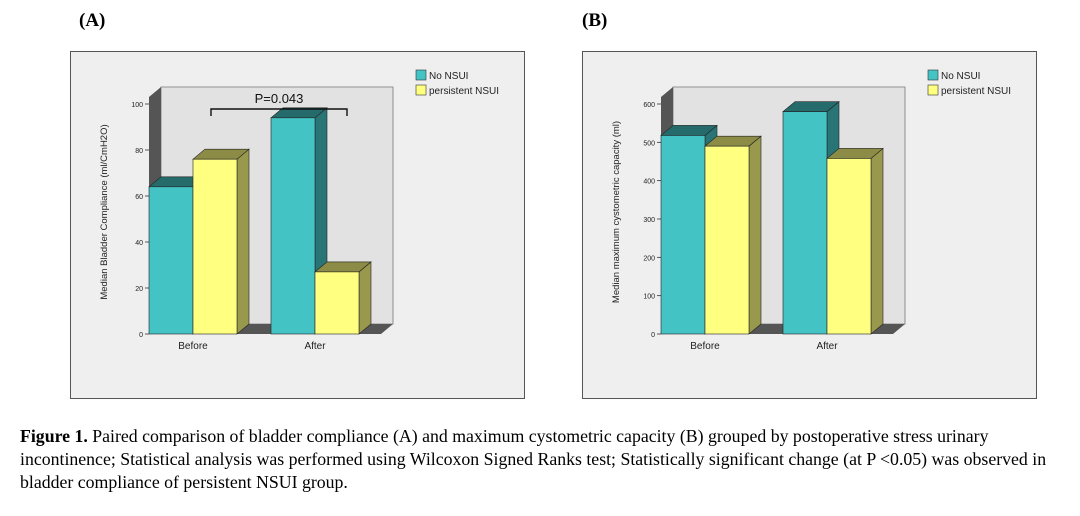  I want to click on y-tick-label: 200, so click(649, 258).